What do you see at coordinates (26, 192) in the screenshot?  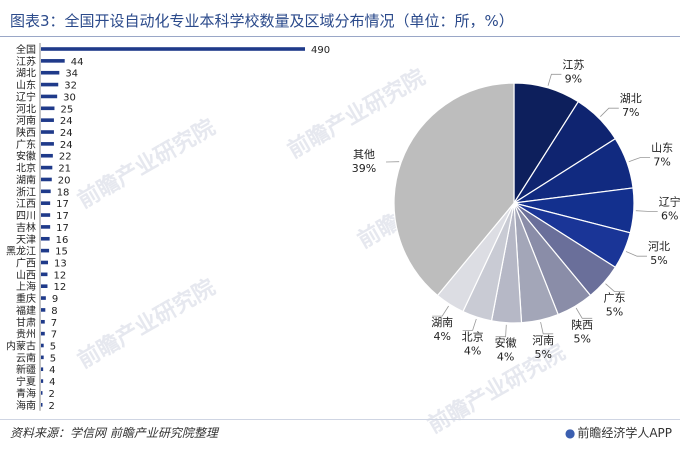 I see `bar-category-label: 浙江` at bounding box center [26, 192].